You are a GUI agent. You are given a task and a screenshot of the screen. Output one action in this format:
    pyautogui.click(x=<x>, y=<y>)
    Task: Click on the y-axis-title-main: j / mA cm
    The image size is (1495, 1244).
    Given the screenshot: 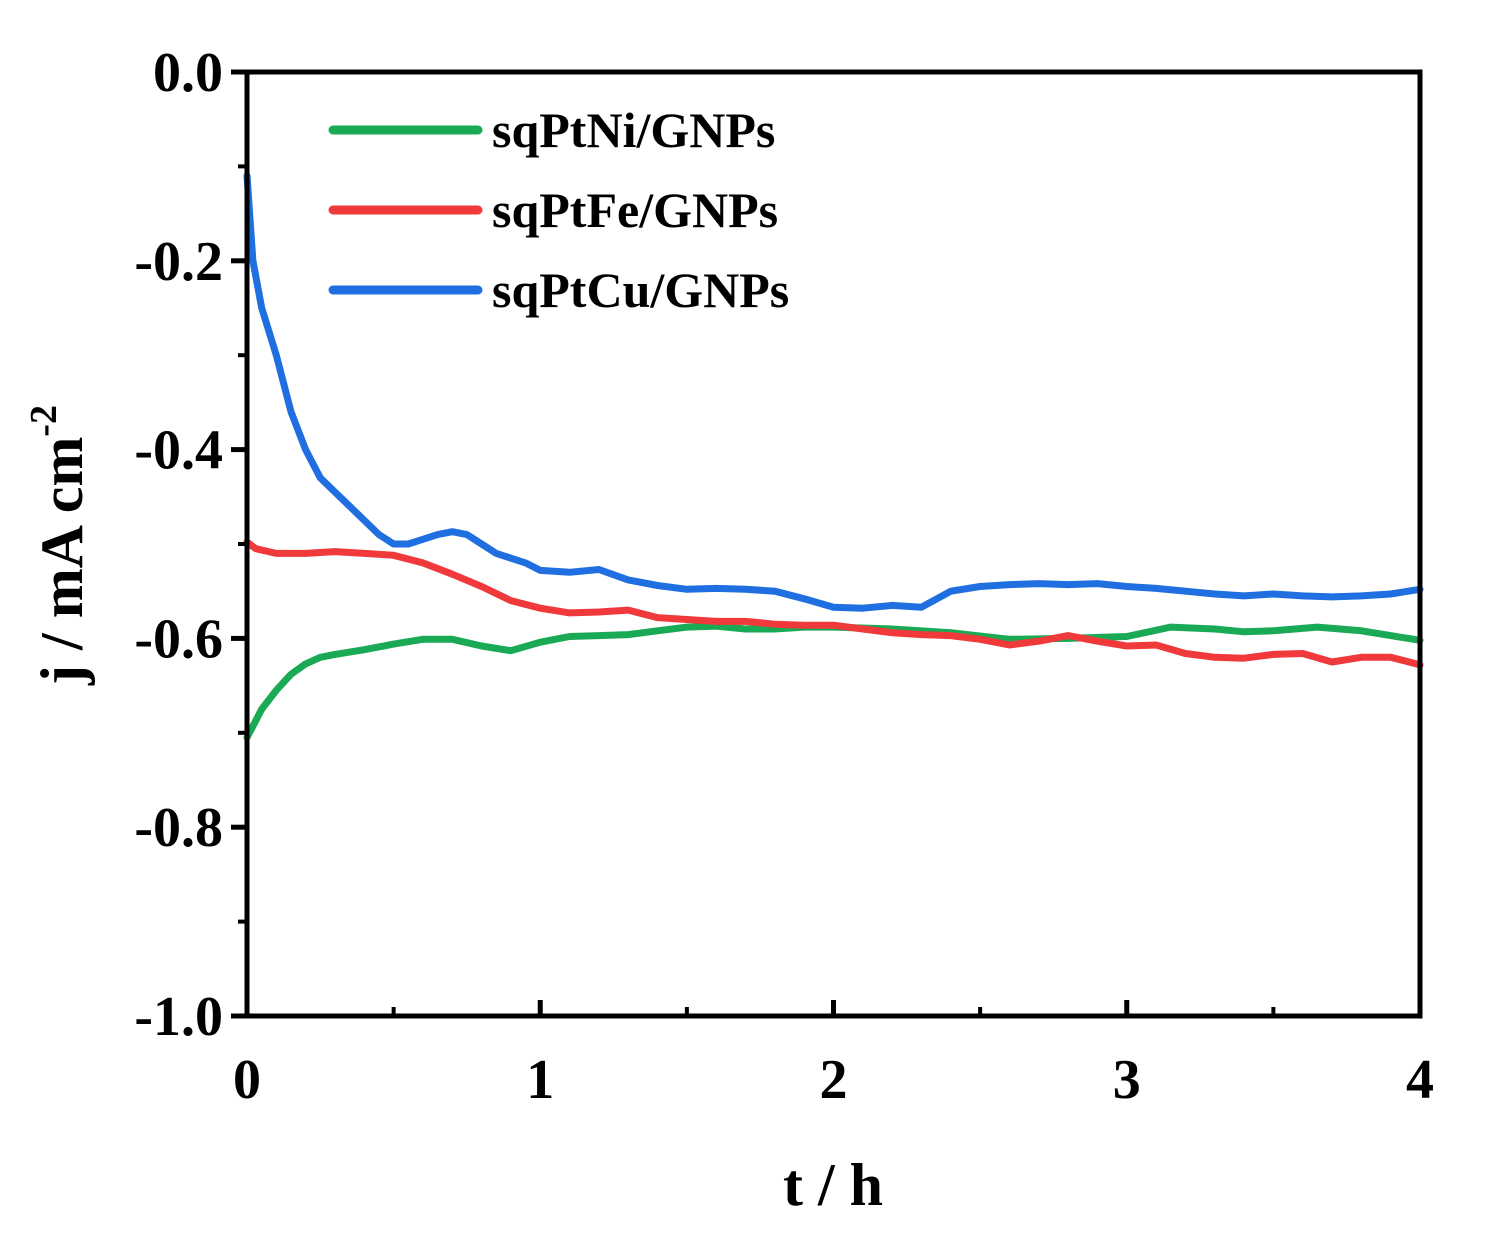 What is the action you would take?
    pyautogui.click(x=62, y=561)
    